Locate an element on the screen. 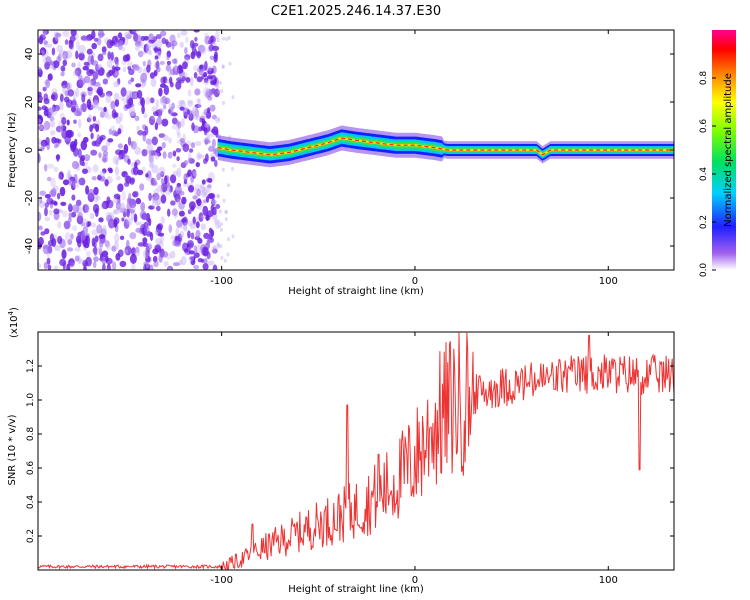  spectrogram-ylabel: Frequency (Hz) is located at coordinates (12, 150).